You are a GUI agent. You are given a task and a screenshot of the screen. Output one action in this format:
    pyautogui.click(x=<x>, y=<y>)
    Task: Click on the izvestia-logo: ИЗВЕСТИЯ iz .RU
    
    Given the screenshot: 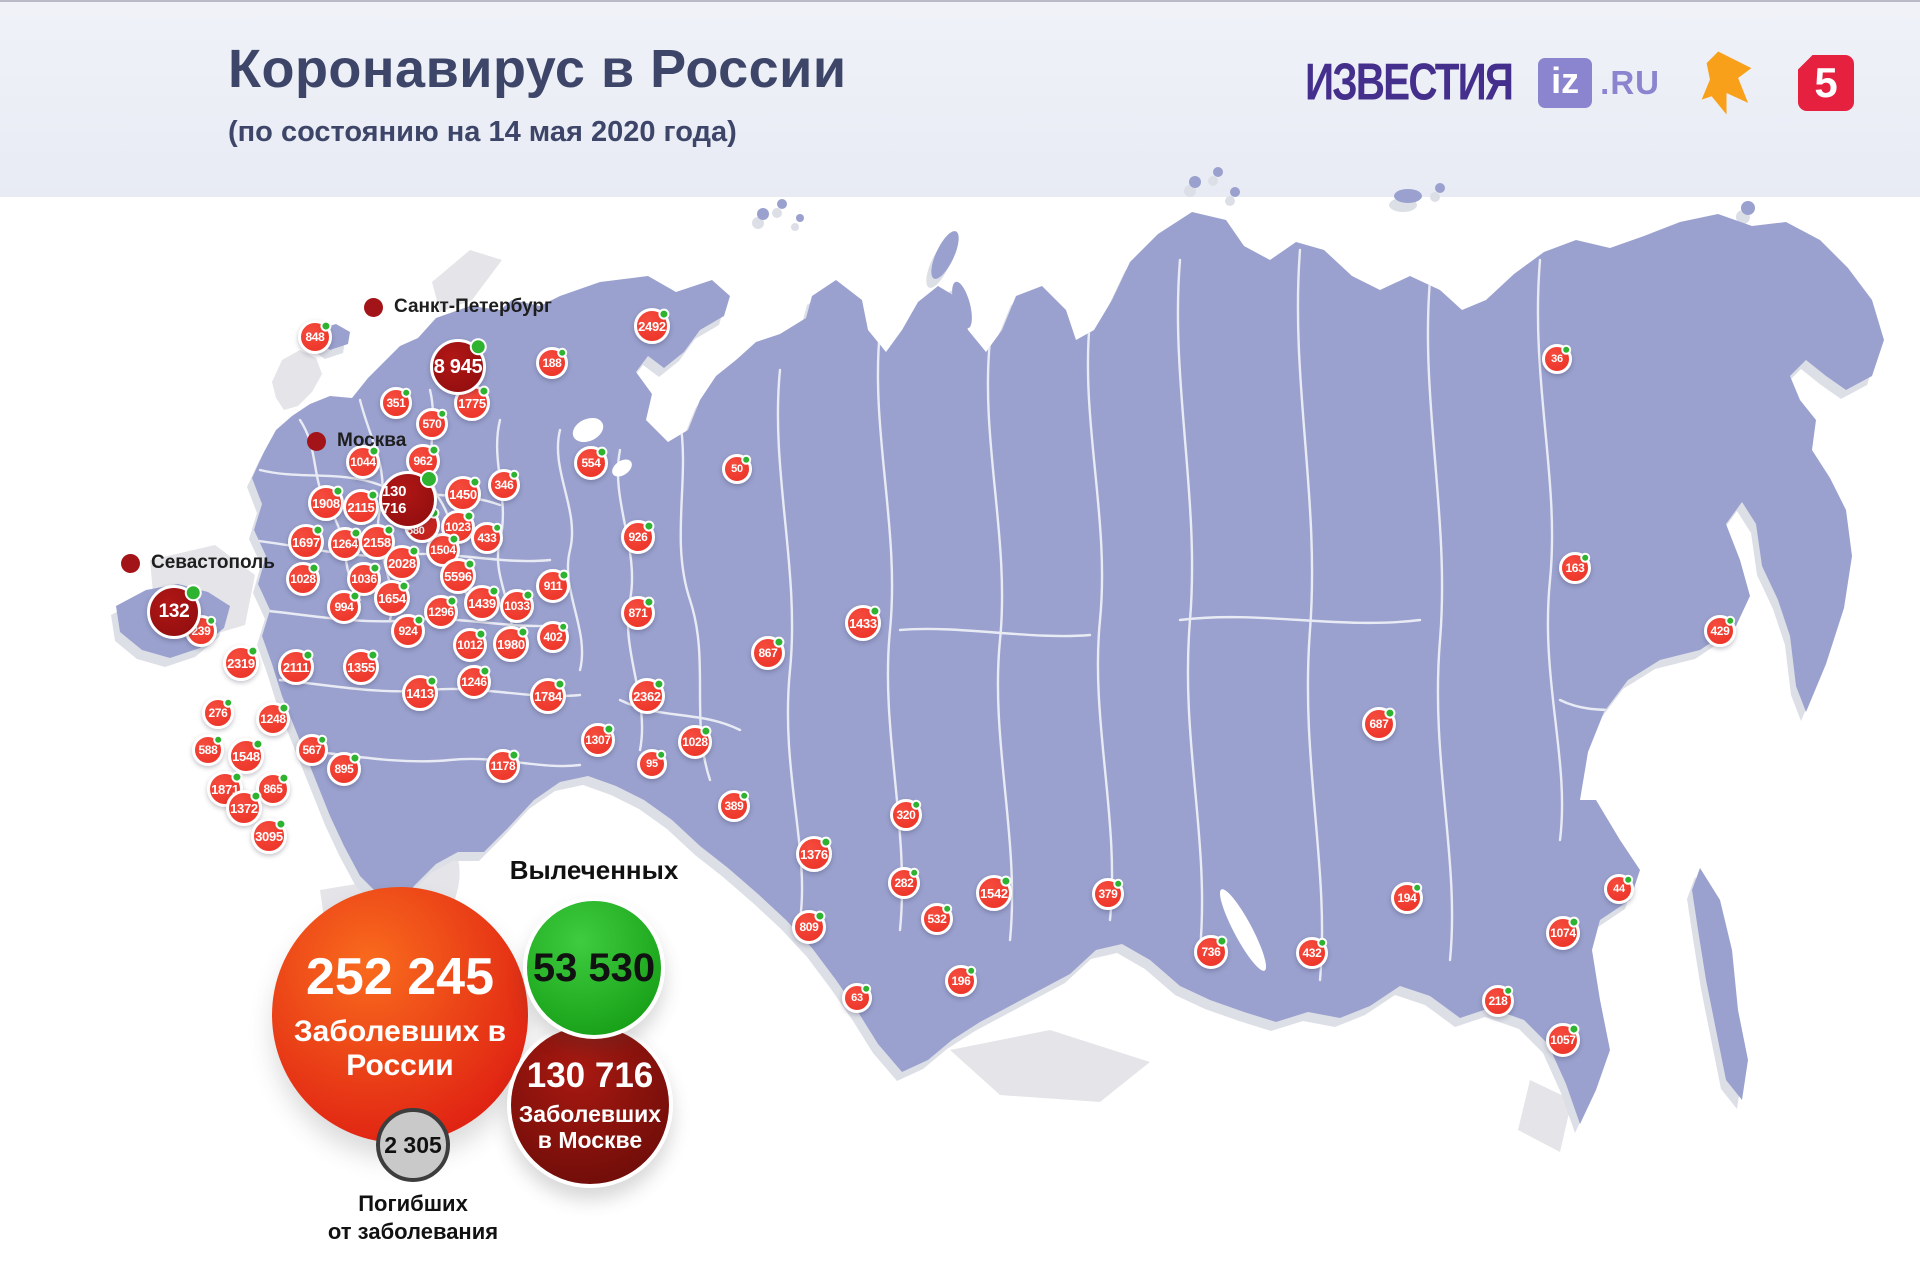 What is the action you would take?
    pyautogui.click(x=1482, y=83)
    